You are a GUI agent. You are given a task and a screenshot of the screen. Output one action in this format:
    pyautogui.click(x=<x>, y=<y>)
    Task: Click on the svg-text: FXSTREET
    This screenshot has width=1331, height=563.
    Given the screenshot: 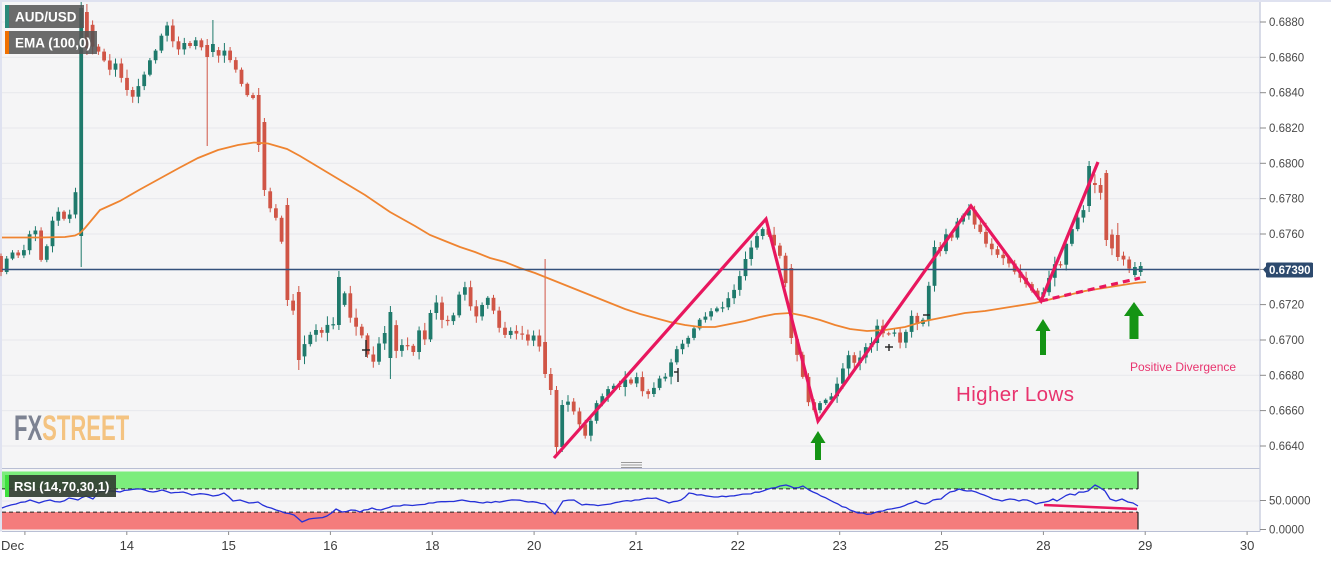 What is the action you would take?
    pyautogui.click(x=71, y=429)
    